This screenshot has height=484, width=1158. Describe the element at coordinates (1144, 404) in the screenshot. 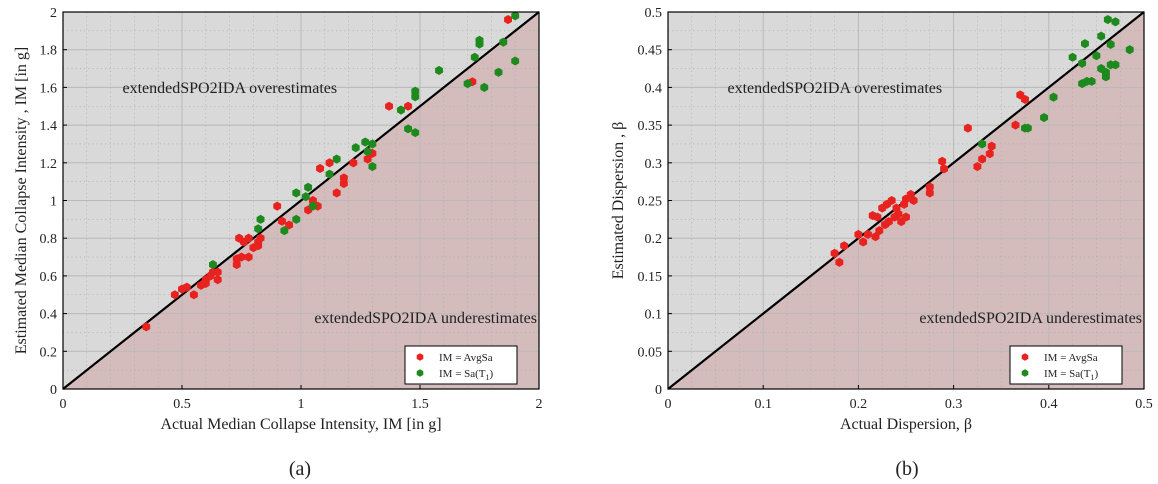

I see `x-tick-label: 0.5` at that location.